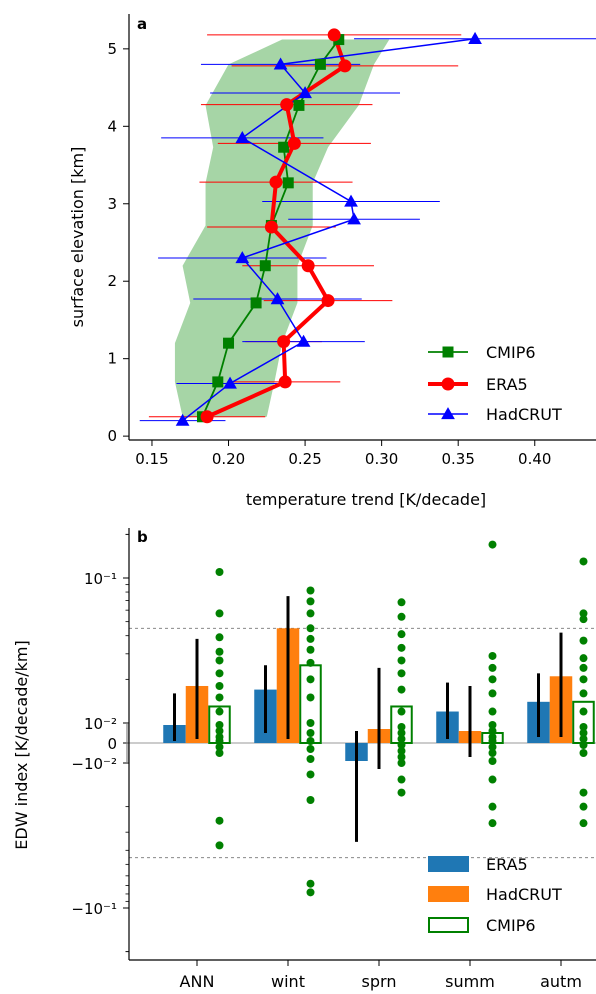 This screenshot has height=994, width=596. I want to click on y-tick-label-a-5: 5, so click(112, 49).